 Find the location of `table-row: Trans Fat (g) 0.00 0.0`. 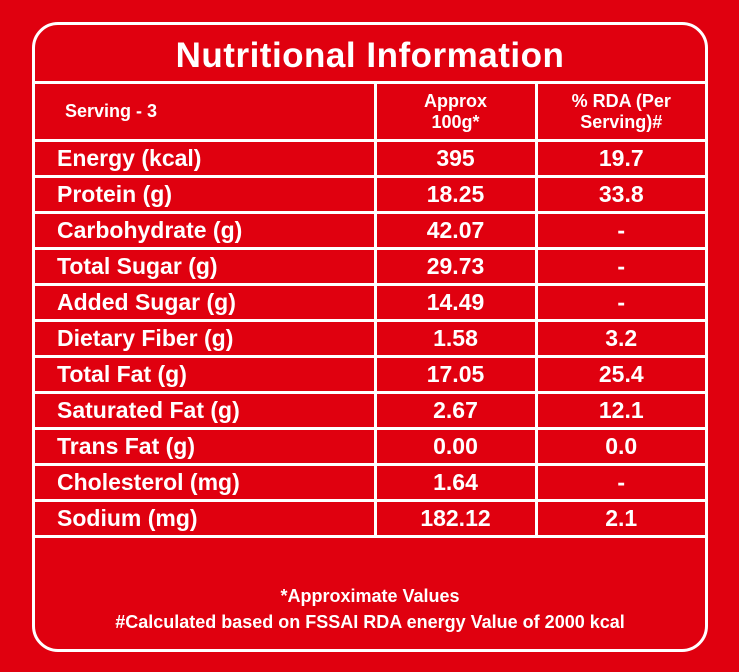

table-row: Trans Fat (g) 0.00 0.0 is located at coordinates (370, 446).